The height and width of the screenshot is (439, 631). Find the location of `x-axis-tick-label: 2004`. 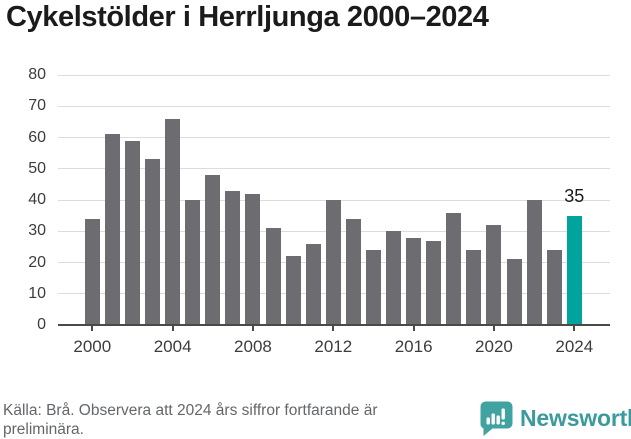

x-axis-tick-label: 2004 is located at coordinates (172, 346).